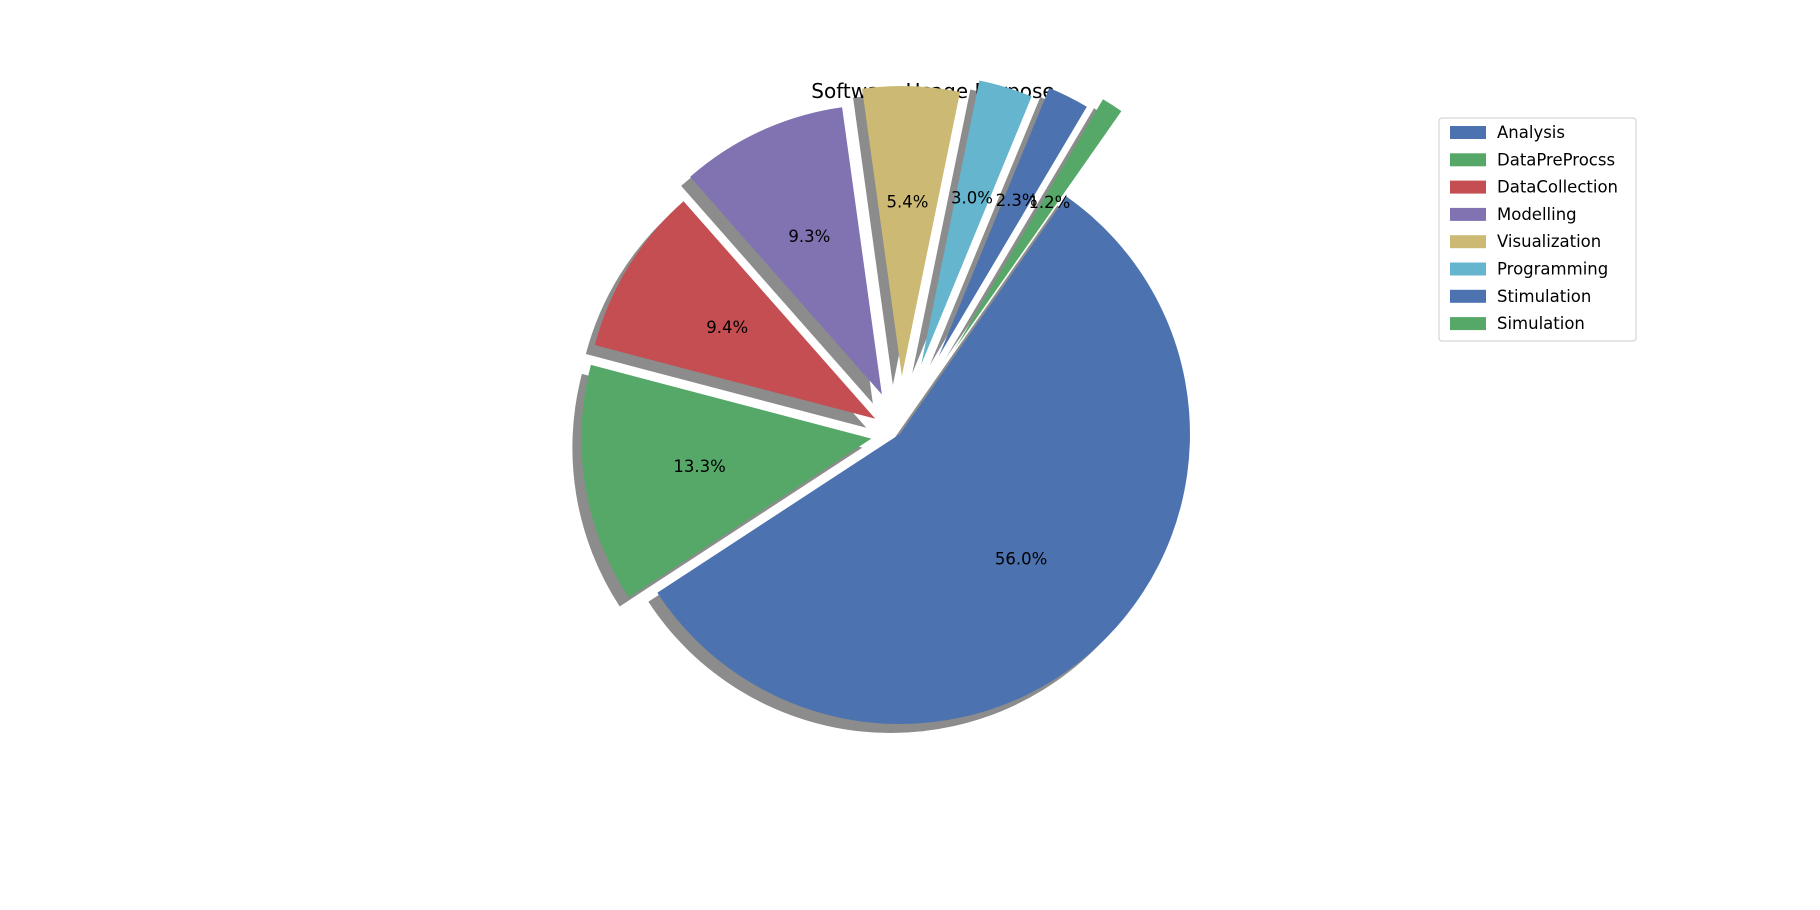  Describe the element at coordinates (1468, 296) in the screenshot. I see `legend-swatch-stimulation` at that location.